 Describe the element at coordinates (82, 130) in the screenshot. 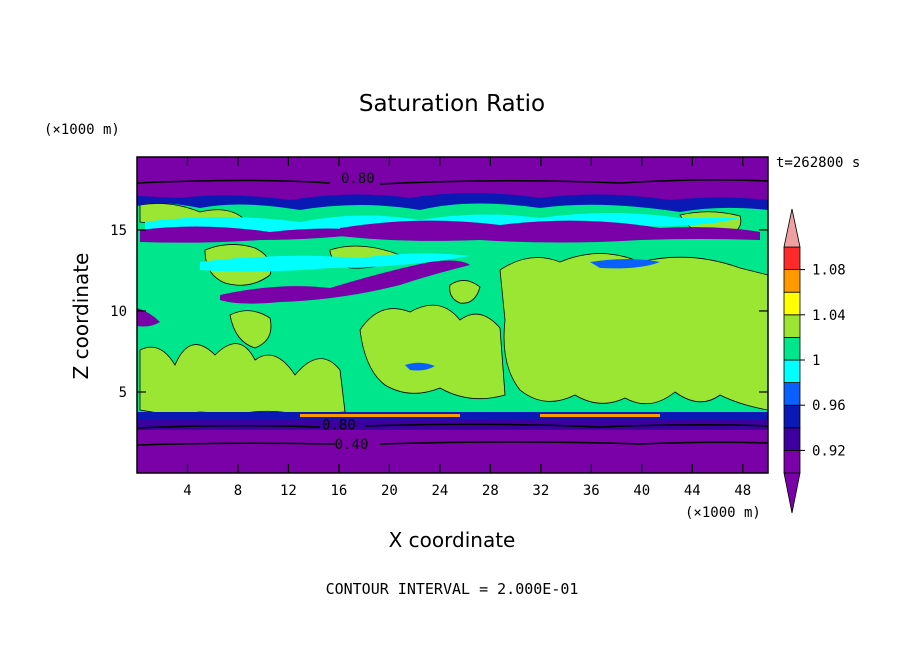

I see `y-unit-label: (×1000 m)` at that location.